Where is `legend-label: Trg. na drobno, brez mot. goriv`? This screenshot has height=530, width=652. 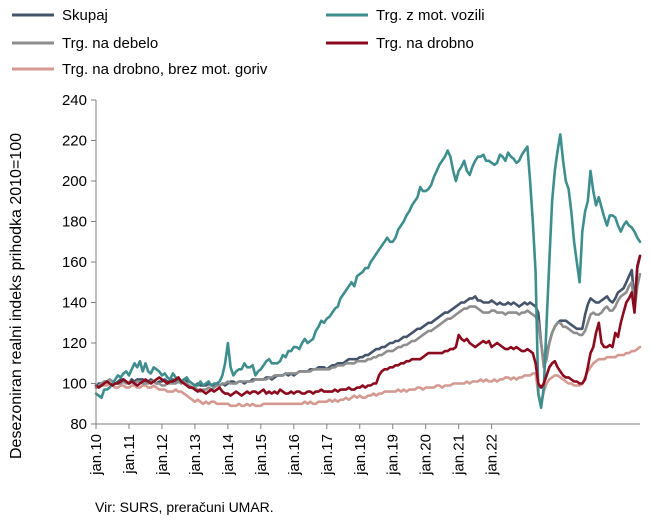
legend-label: Trg. na drobno, brez mot. goriv is located at coordinates (165, 69).